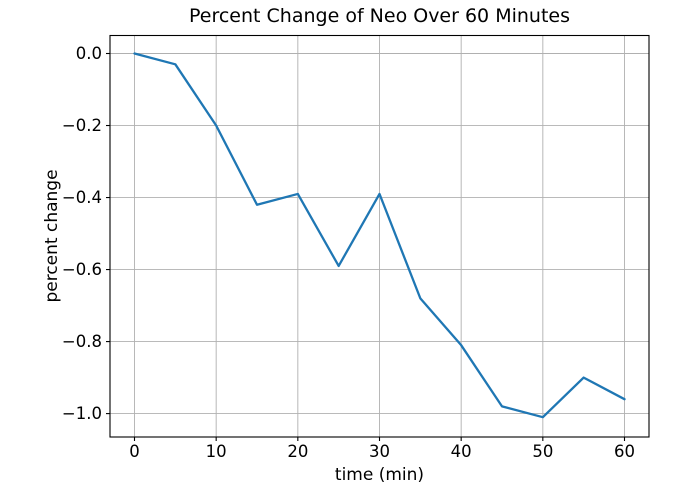 The height and width of the screenshot is (494, 695). Describe the element at coordinates (134, 451) in the screenshot. I see `x-tick-label: 0` at that location.